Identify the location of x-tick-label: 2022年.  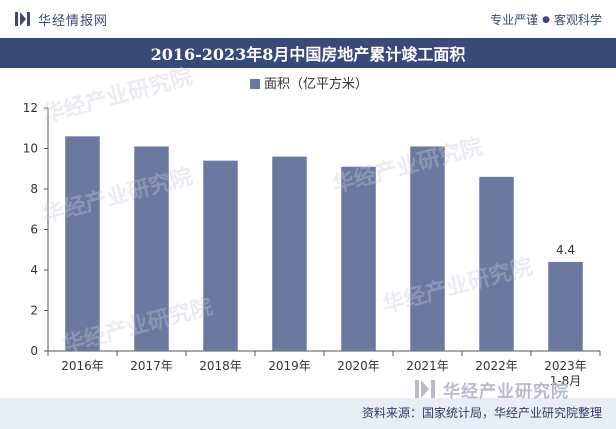
(496, 366).